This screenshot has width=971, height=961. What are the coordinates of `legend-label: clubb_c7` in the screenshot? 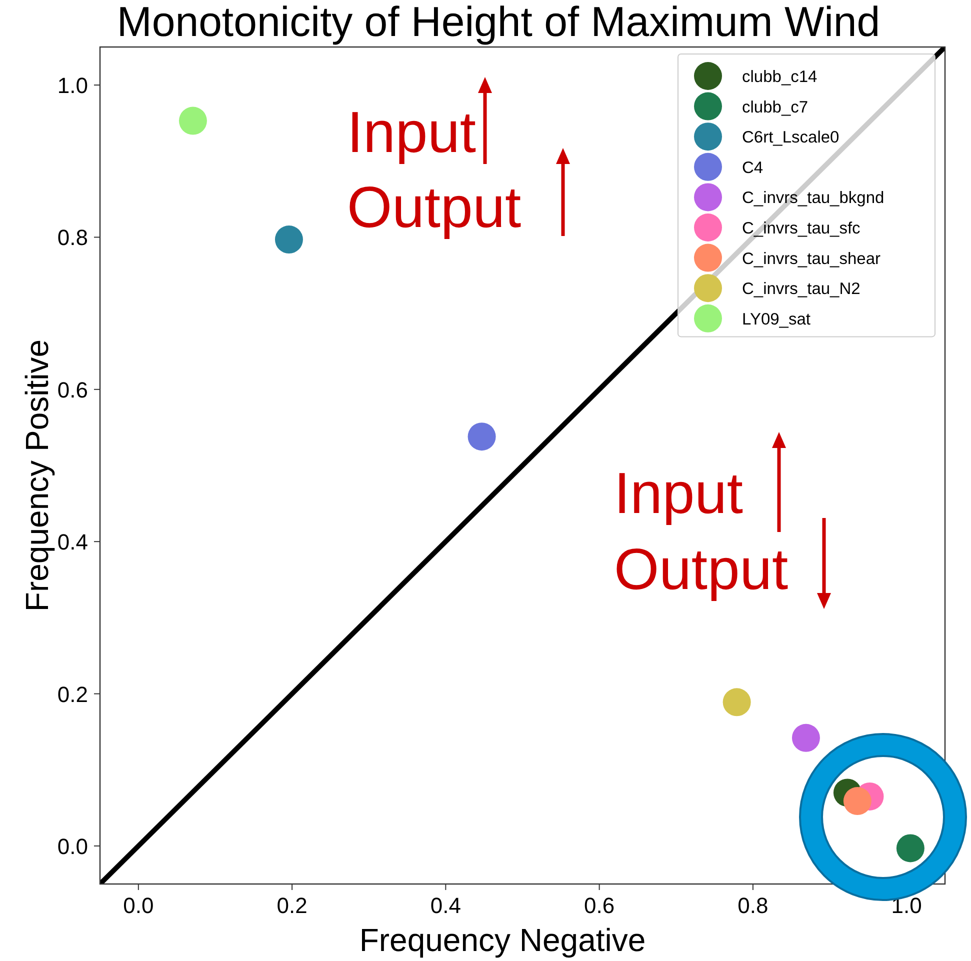 It's located at (775, 107).